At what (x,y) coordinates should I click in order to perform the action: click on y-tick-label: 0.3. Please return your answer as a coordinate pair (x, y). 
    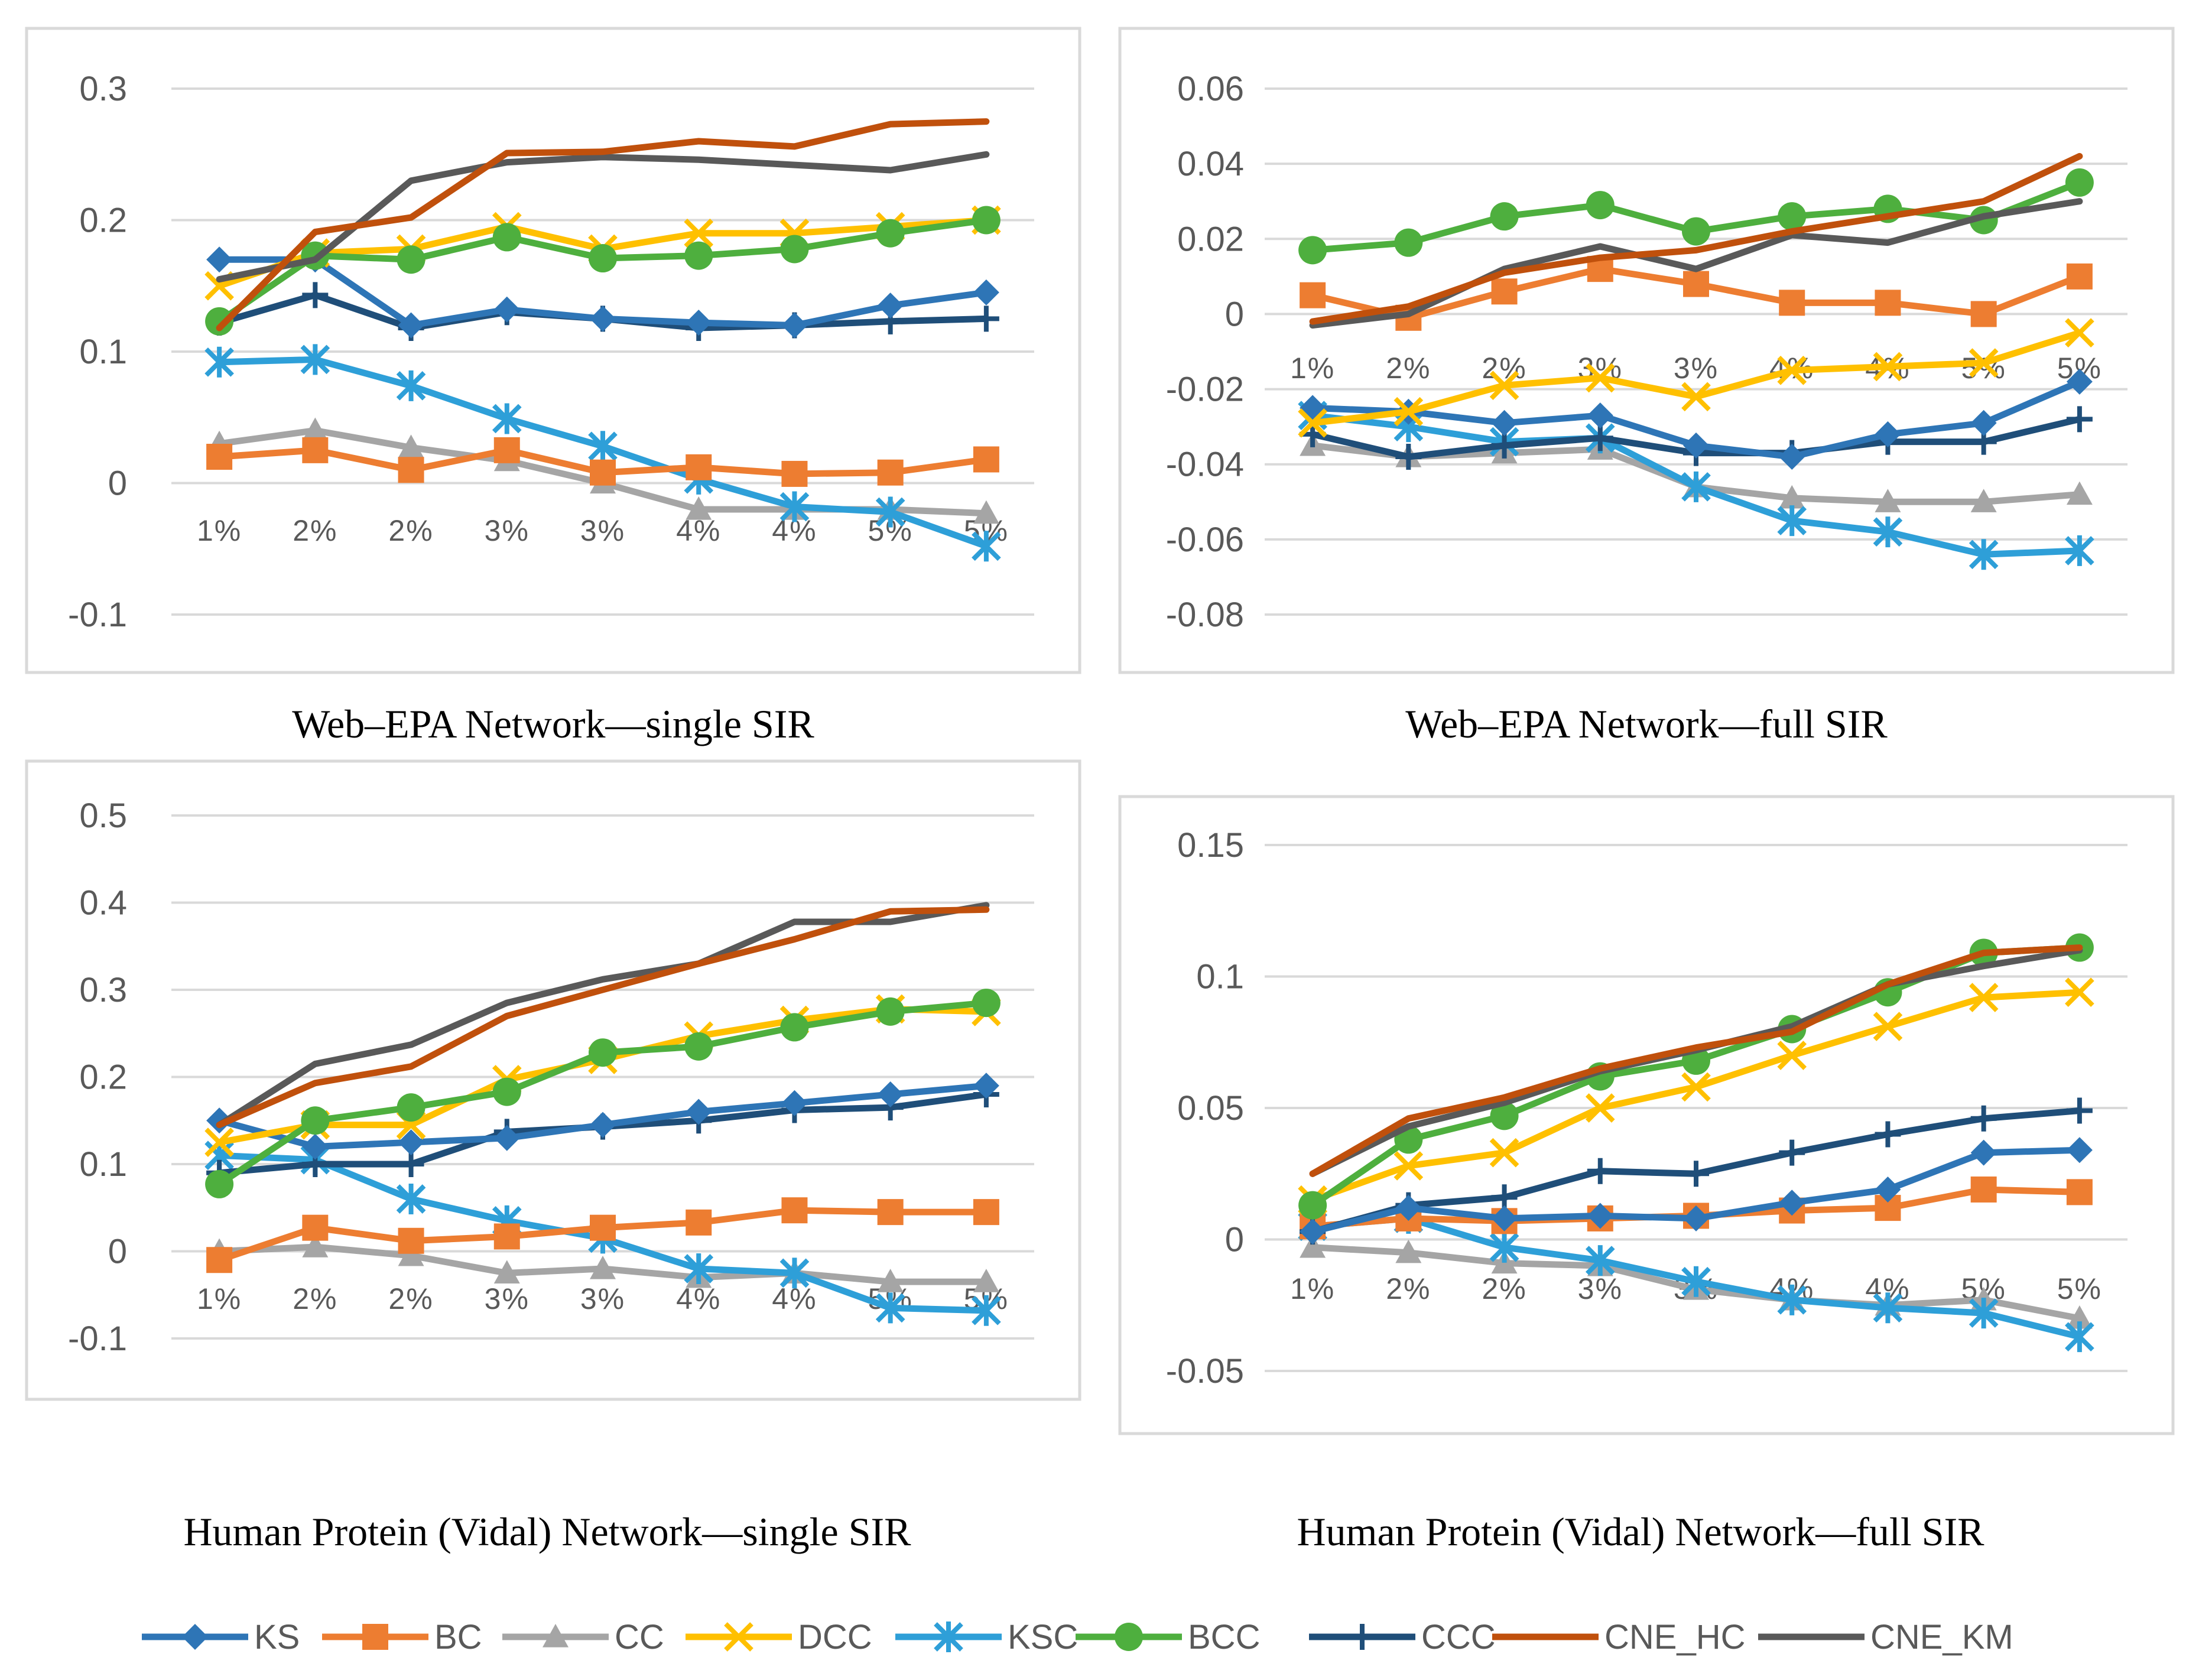
    Looking at the image, I should click on (103, 89).